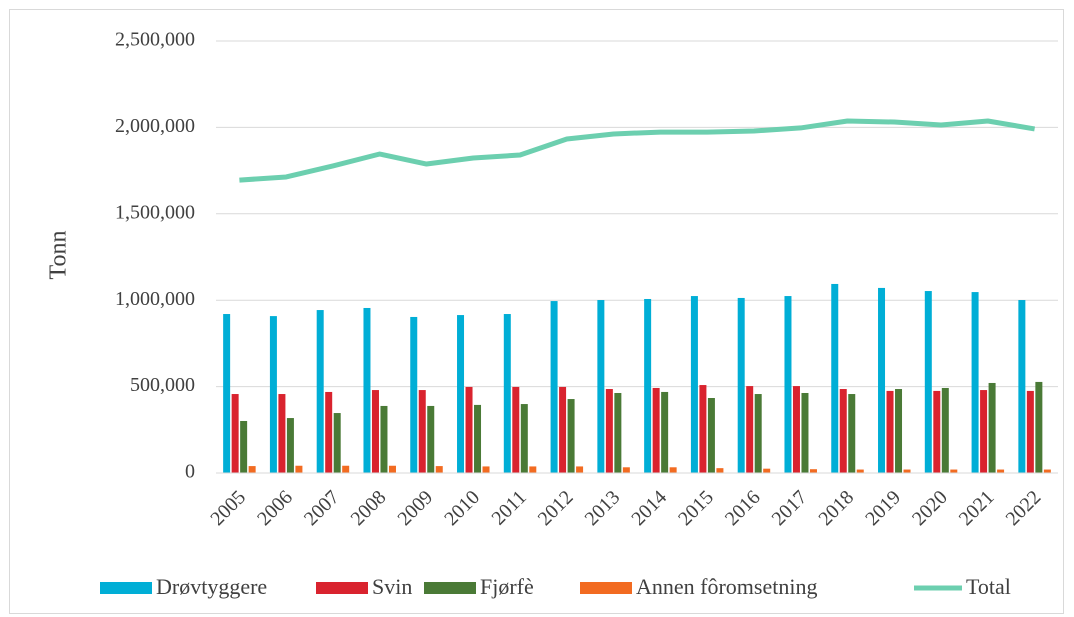 The height and width of the screenshot is (617, 1074). I want to click on line, so click(637, 150).